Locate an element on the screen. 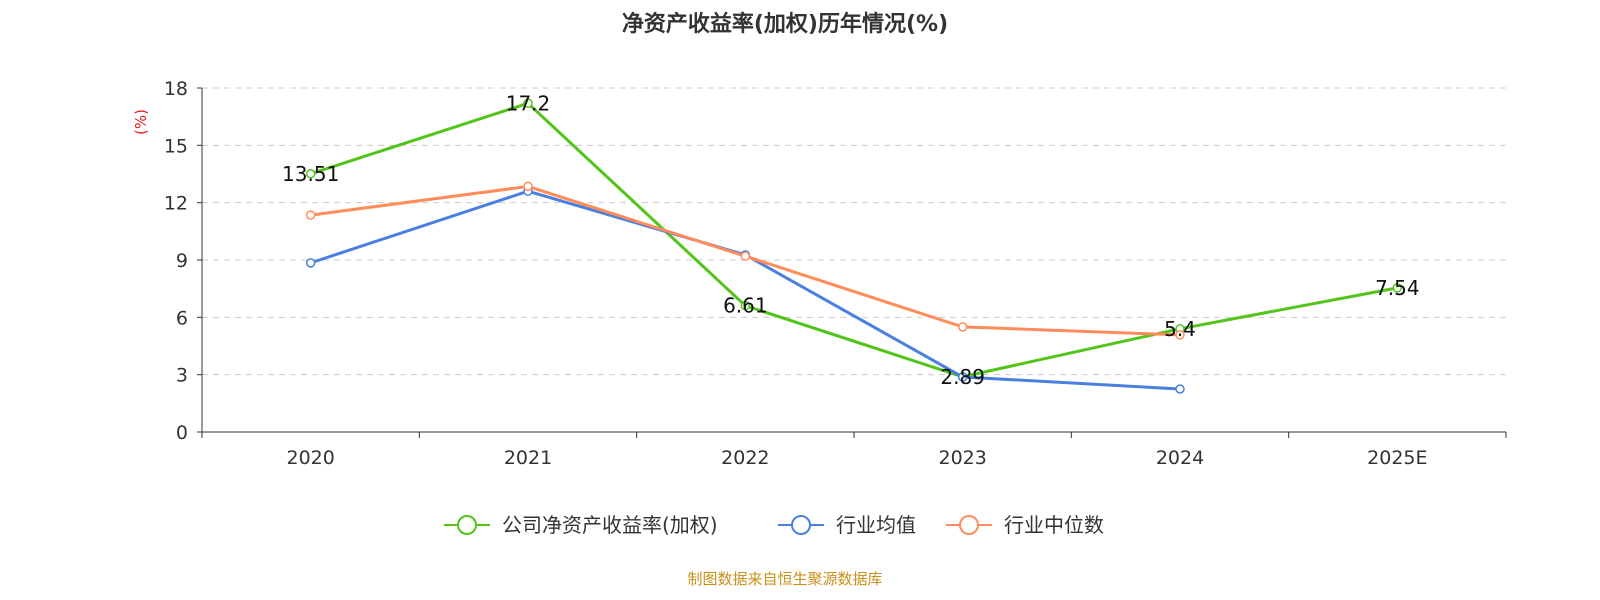 This screenshot has height=600, width=1600. data-label: 6.61 is located at coordinates (745, 306).